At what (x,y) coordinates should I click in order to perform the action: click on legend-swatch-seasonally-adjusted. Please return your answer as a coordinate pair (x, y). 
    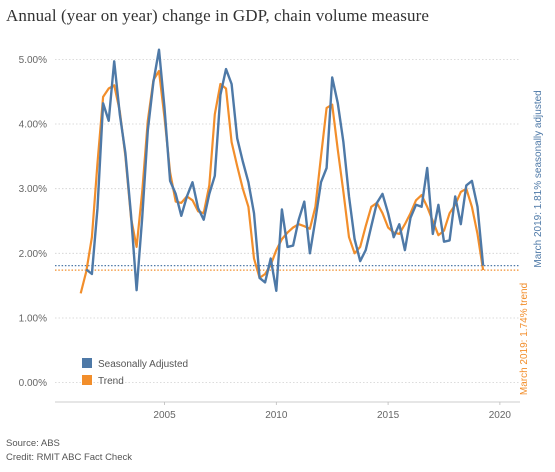
    Looking at the image, I should click on (87, 363).